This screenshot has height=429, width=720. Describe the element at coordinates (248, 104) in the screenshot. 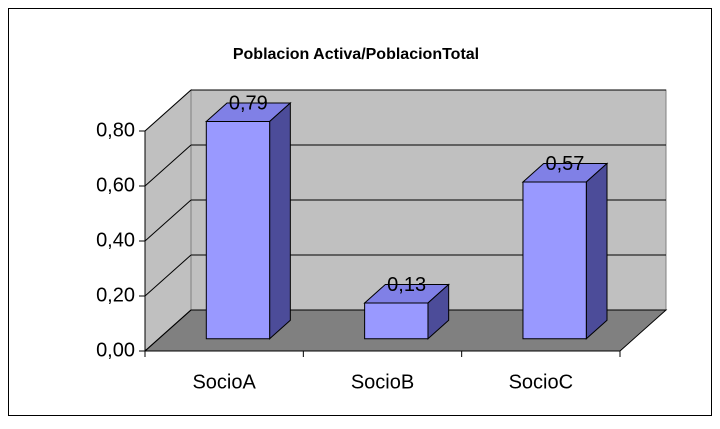

I see `value-label: 0,79` at that location.